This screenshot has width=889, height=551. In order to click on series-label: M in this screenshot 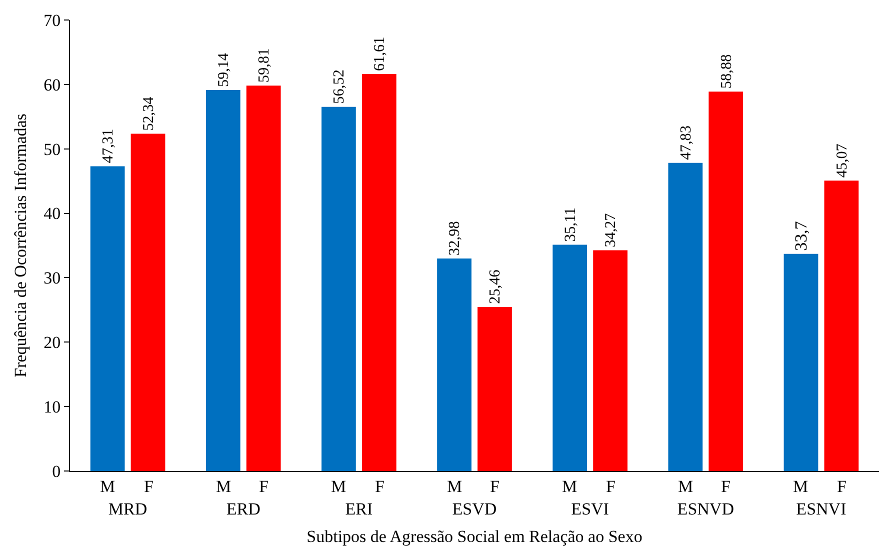, I will do `click(108, 486)`.